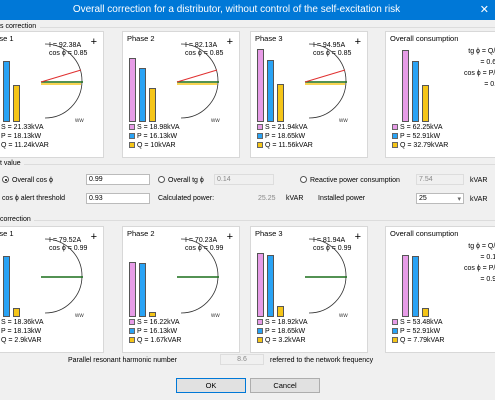 The width and height of the screenshot is (495, 400). I want to click on installed-power-select: 25 ▾, so click(440, 198).